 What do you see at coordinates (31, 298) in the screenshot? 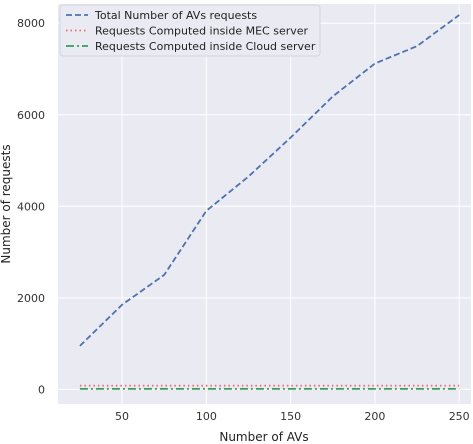
I see `y-tick-label: 2000` at bounding box center [31, 298].